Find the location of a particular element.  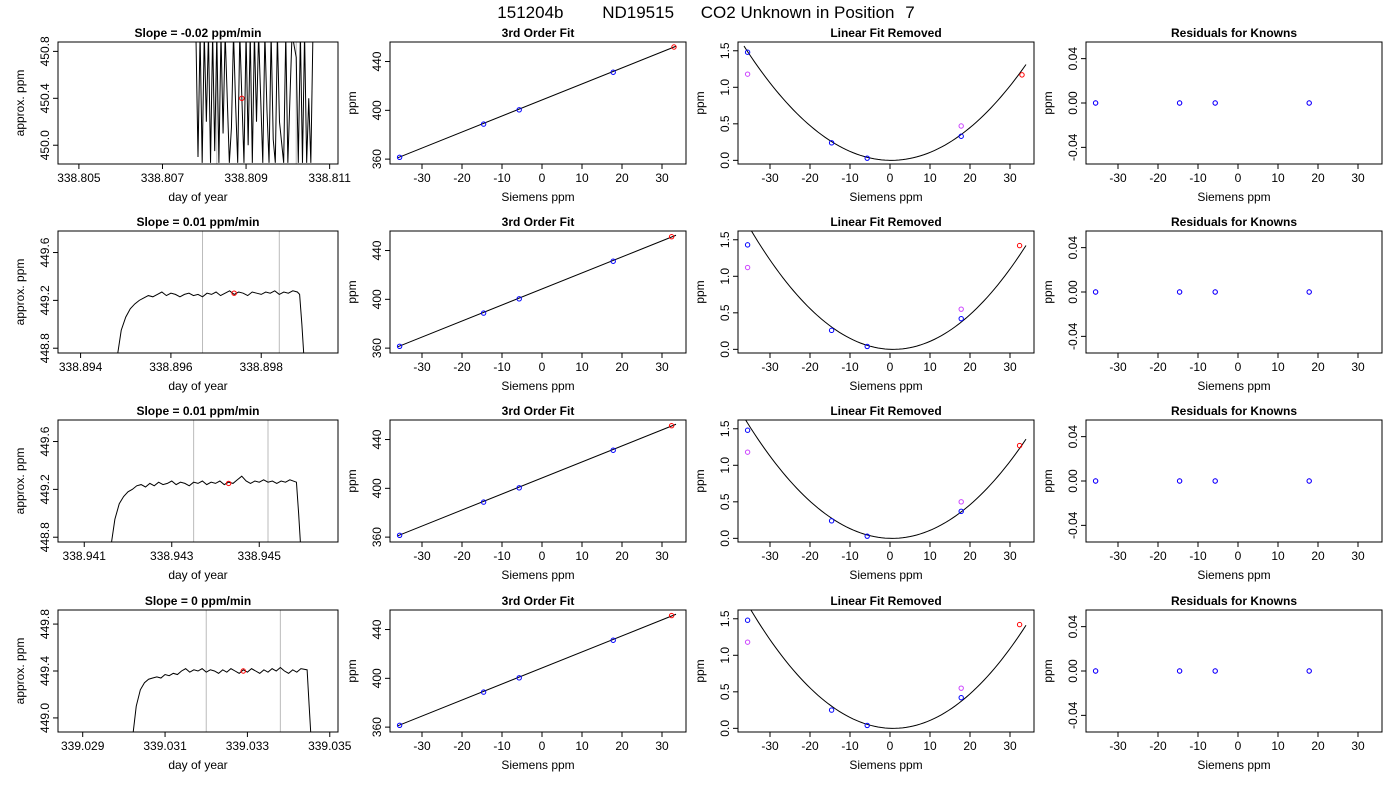

y-axis-label: approx. ppm is located at coordinates (20, 671).